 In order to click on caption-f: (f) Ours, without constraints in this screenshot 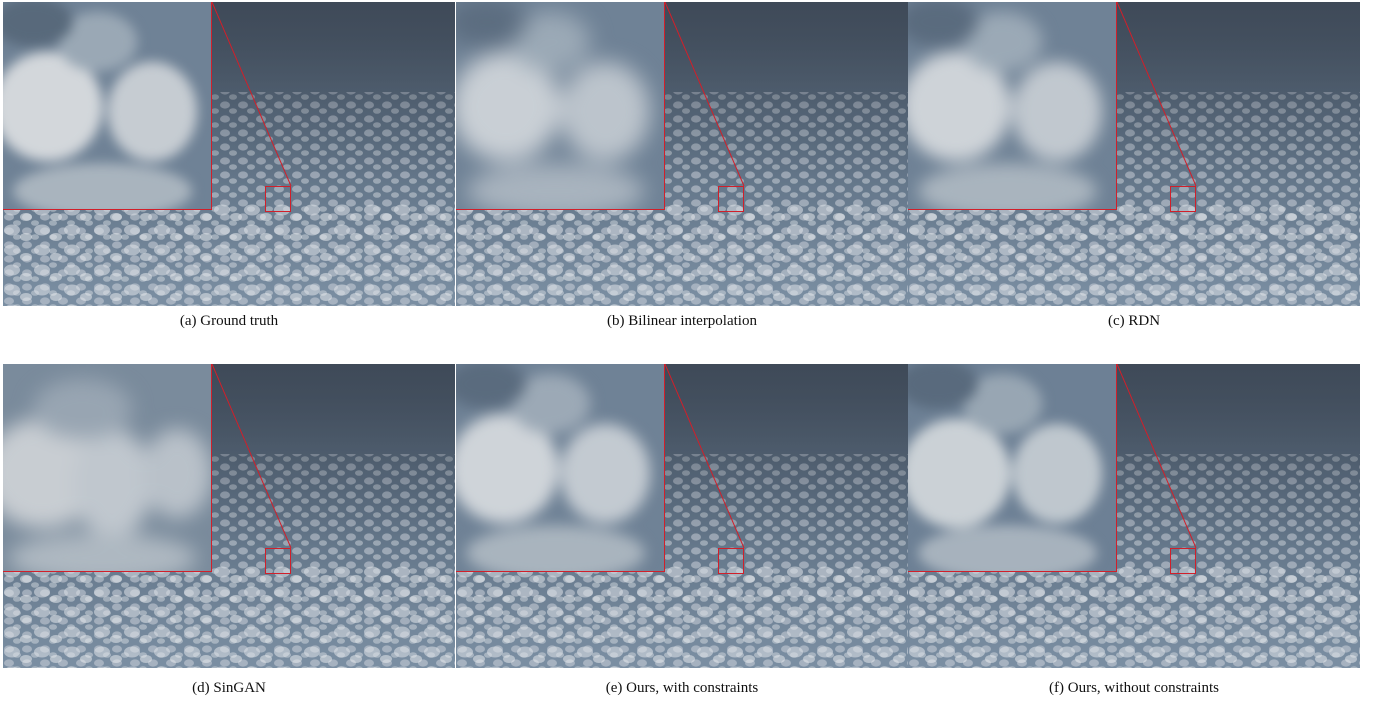, I will do `click(1134, 688)`.